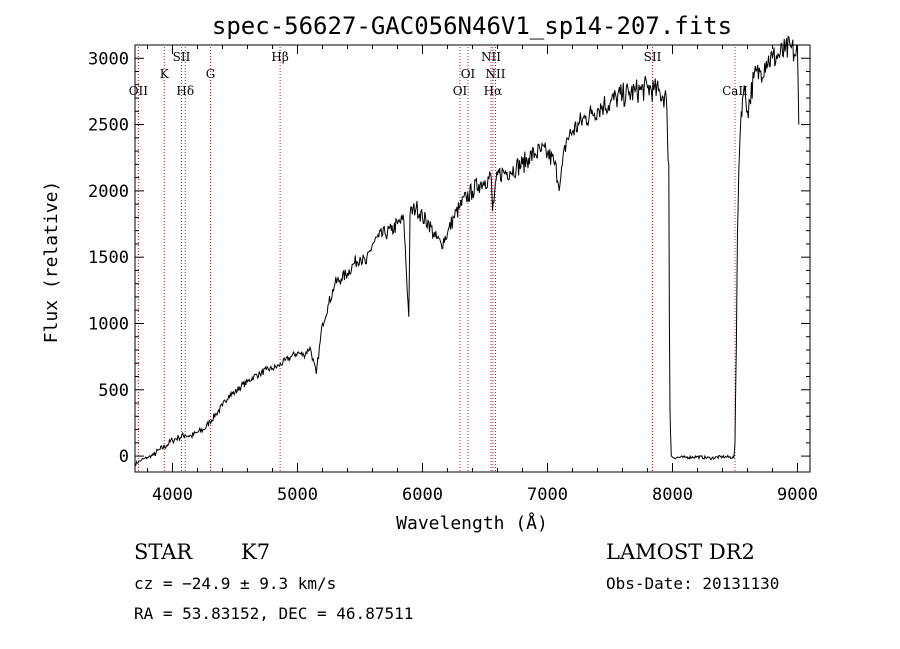  What do you see at coordinates (472, 523) in the screenshot?
I see `x-axis-label: Wavelength (Å)` at bounding box center [472, 523].